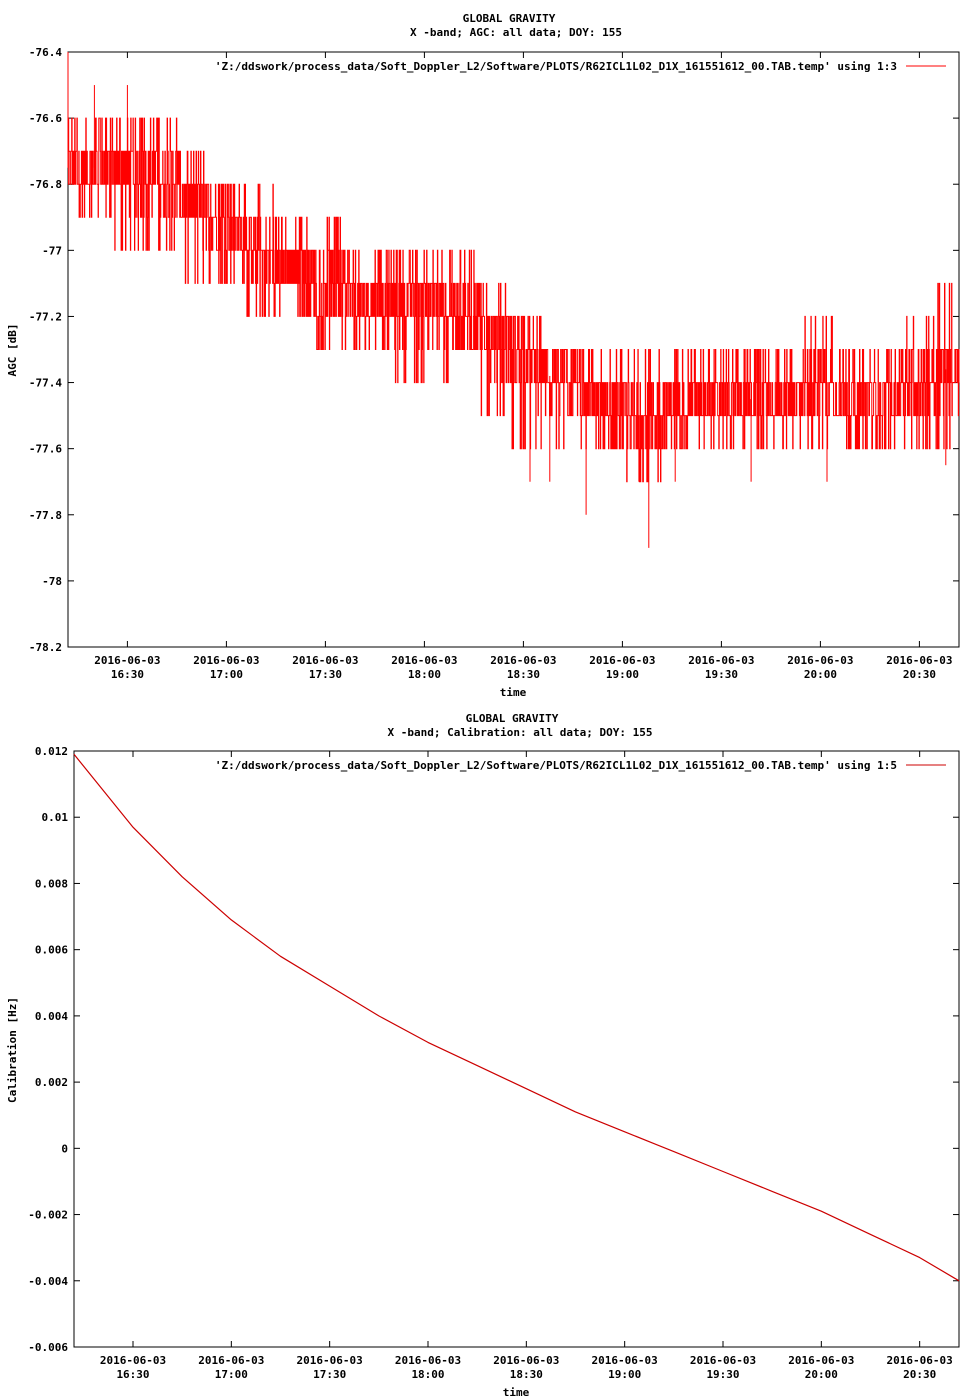 This screenshot has height=1400, width=980. I want to click on chart1-x-tick-time: 18:00, so click(424, 674).